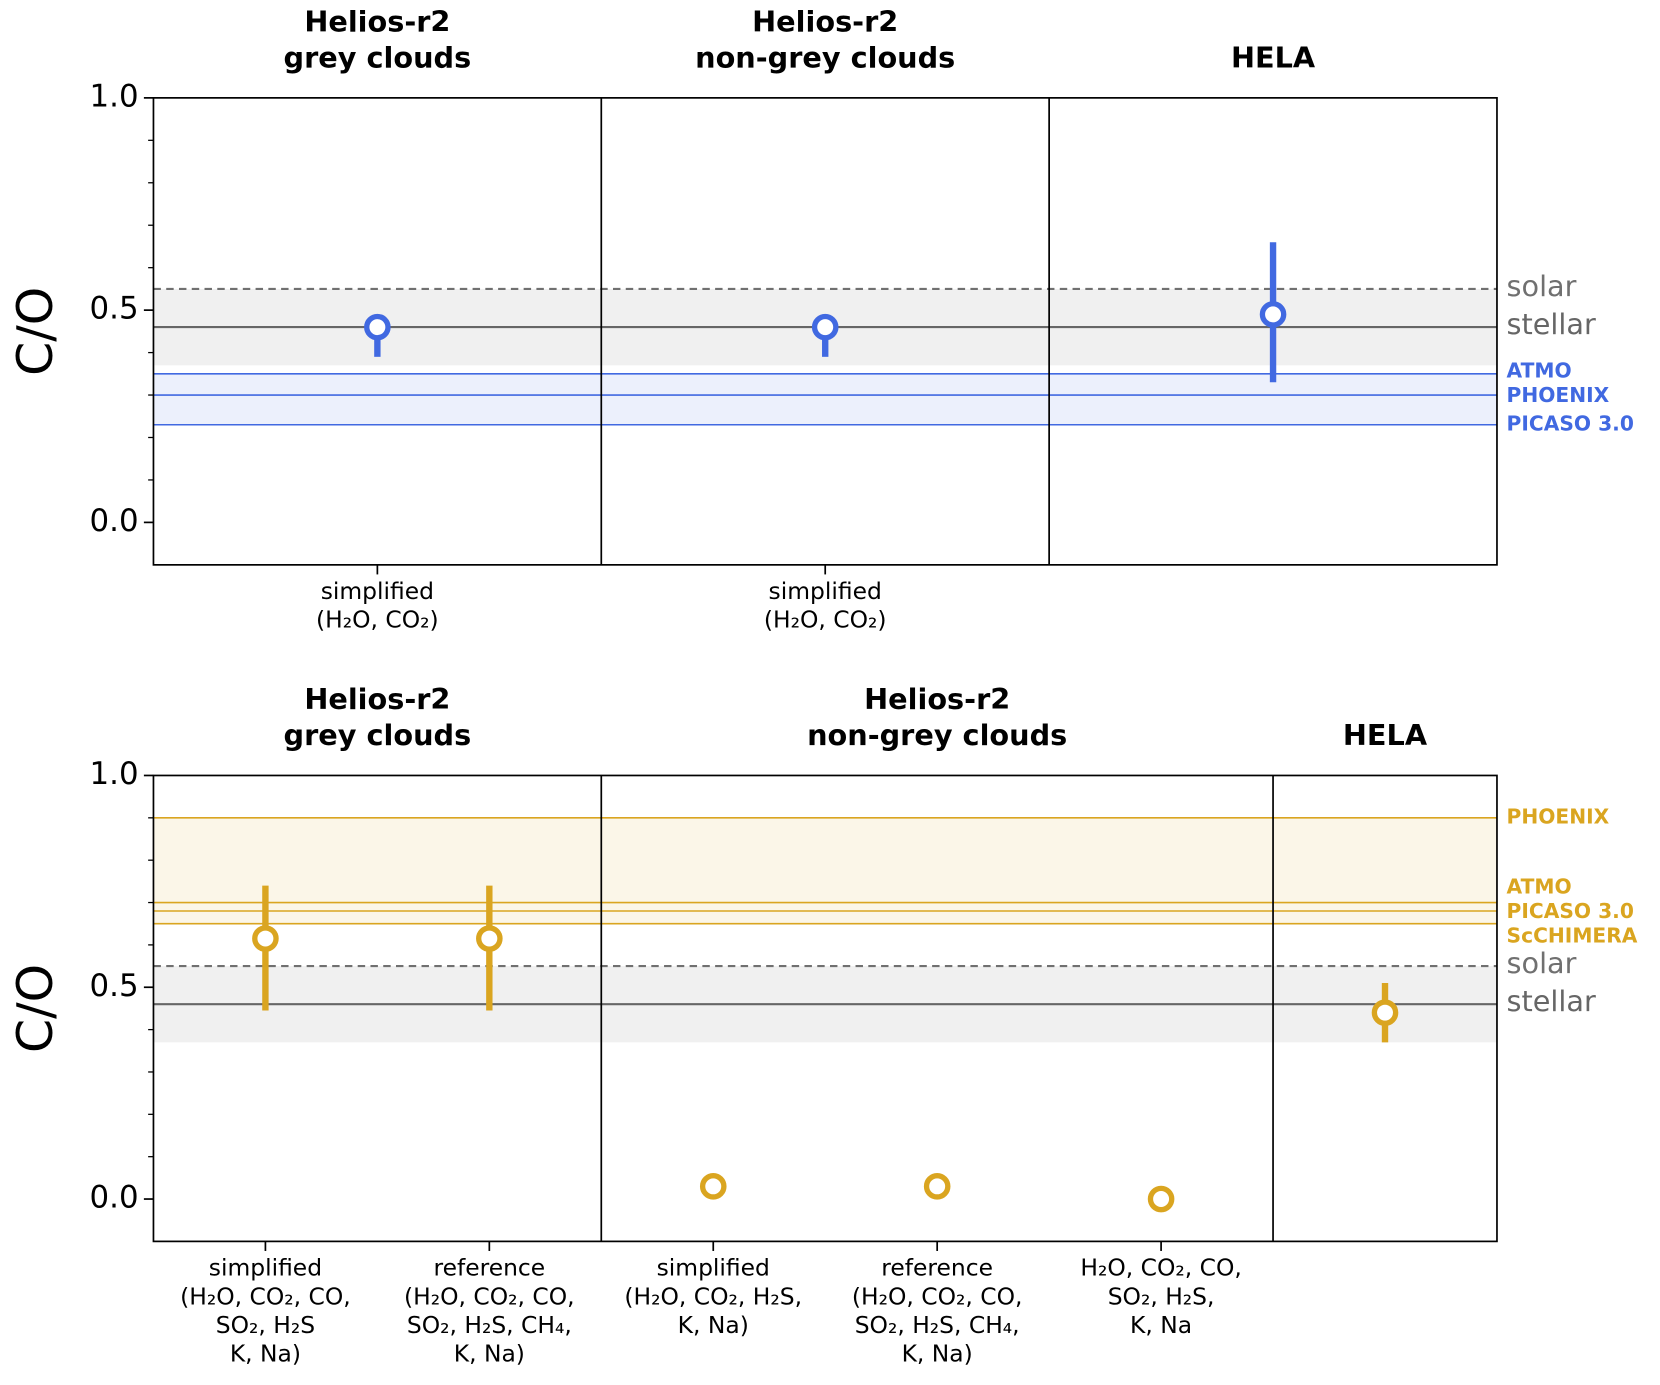 This screenshot has height=1385, width=1660. What do you see at coordinates (265, 1325) in the screenshot?
I see `x-tick-label: SO₂, H₂S` at bounding box center [265, 1325].